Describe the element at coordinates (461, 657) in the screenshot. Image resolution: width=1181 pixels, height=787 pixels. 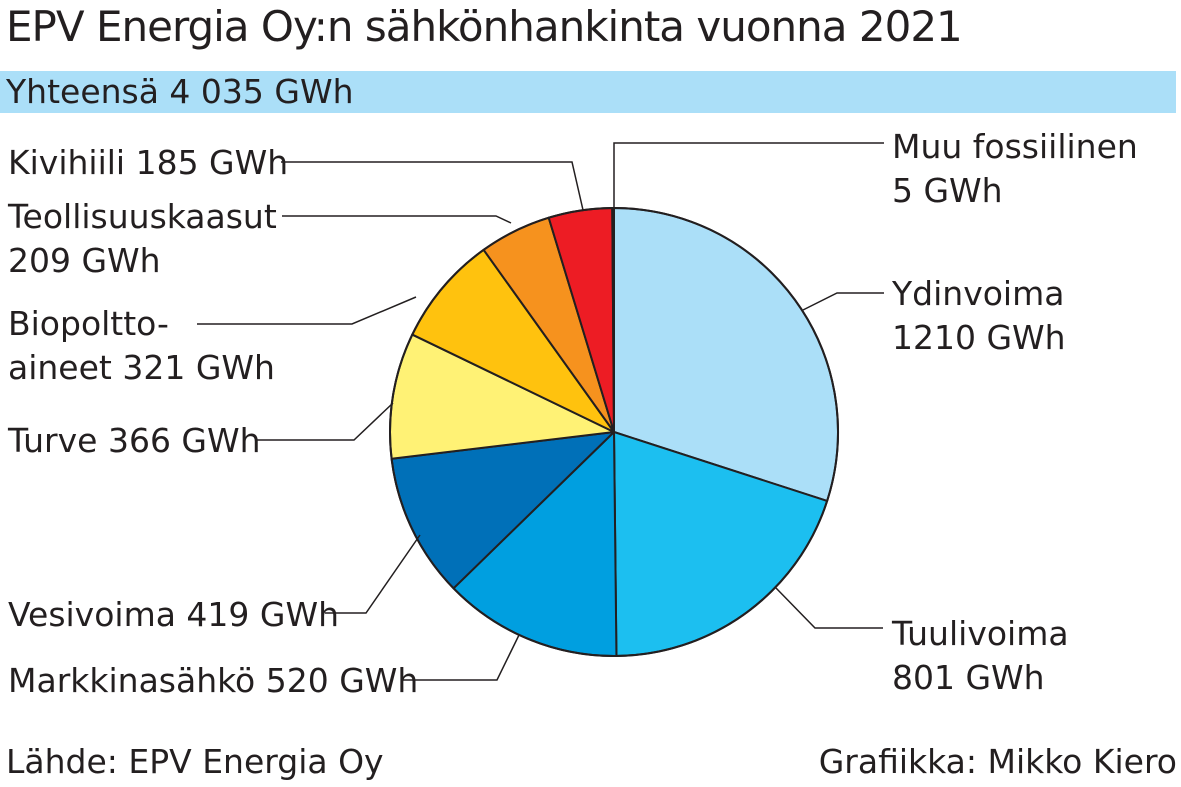
I see `leader-line-markkinasähkö` at that location.